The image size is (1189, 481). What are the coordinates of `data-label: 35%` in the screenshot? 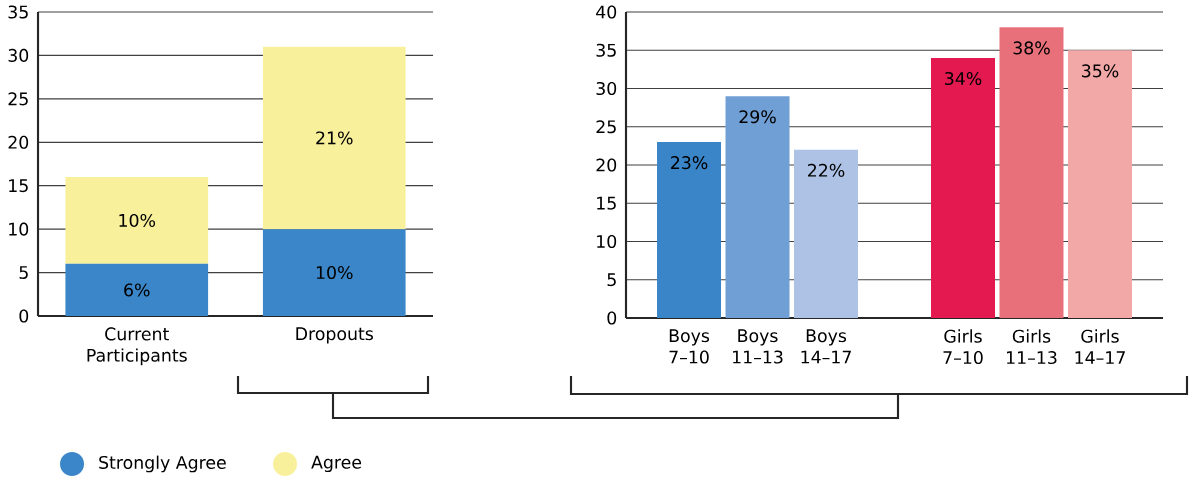 It's located at (1100, 71).